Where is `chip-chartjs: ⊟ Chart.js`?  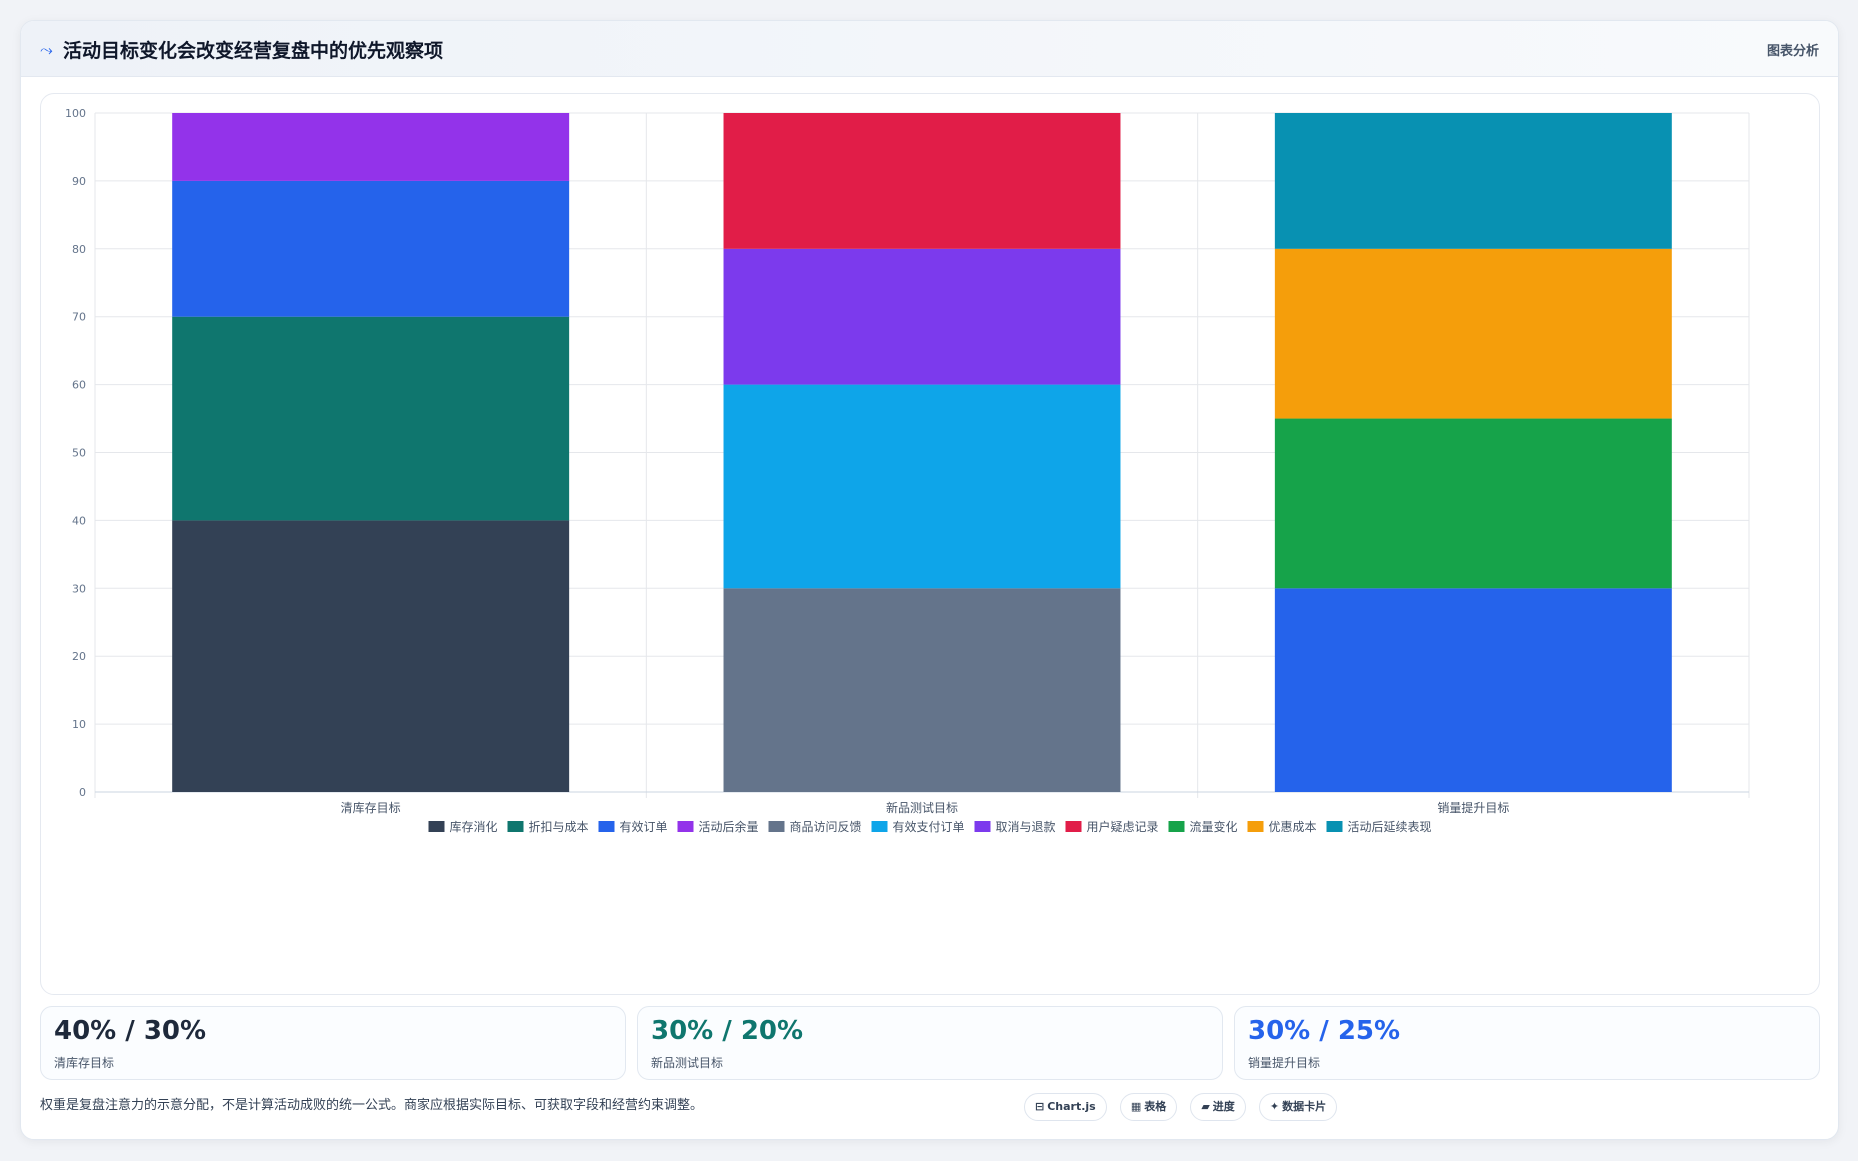 chip-chartjs: ⊟ Chart.js is located at coordinates (1065, 1107).